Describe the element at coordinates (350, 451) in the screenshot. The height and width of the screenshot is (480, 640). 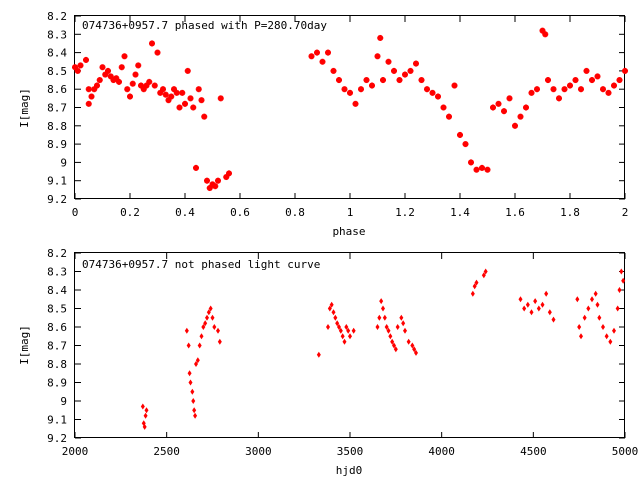
I see `x-tick-label: 3500` at that location.